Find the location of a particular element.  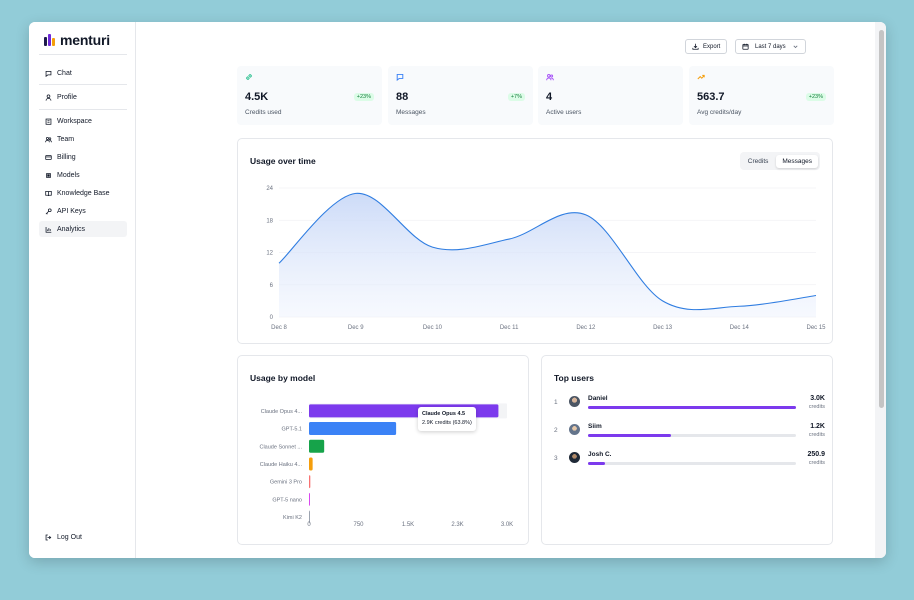

stat-card-messages: 88 Messages +7% is located at coordinates (460, 95).